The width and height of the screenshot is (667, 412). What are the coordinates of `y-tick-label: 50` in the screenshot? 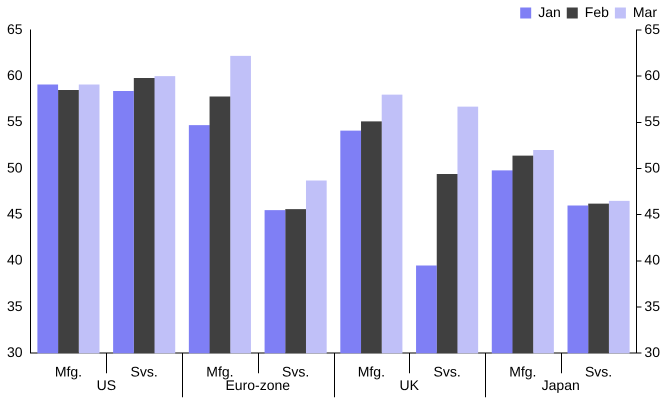 It's located at (14, 167).